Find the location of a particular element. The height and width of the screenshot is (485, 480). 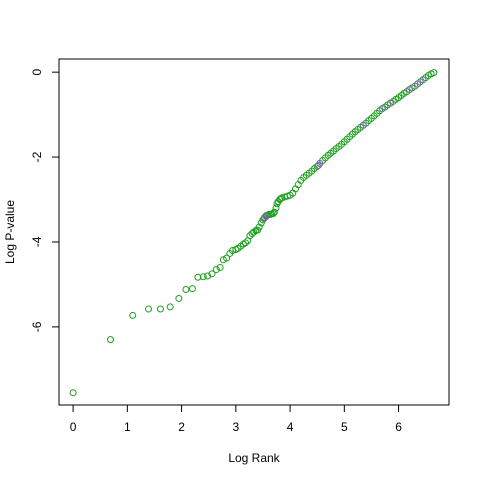

y-tick-label: 0 is located at coordinates (37, 72).